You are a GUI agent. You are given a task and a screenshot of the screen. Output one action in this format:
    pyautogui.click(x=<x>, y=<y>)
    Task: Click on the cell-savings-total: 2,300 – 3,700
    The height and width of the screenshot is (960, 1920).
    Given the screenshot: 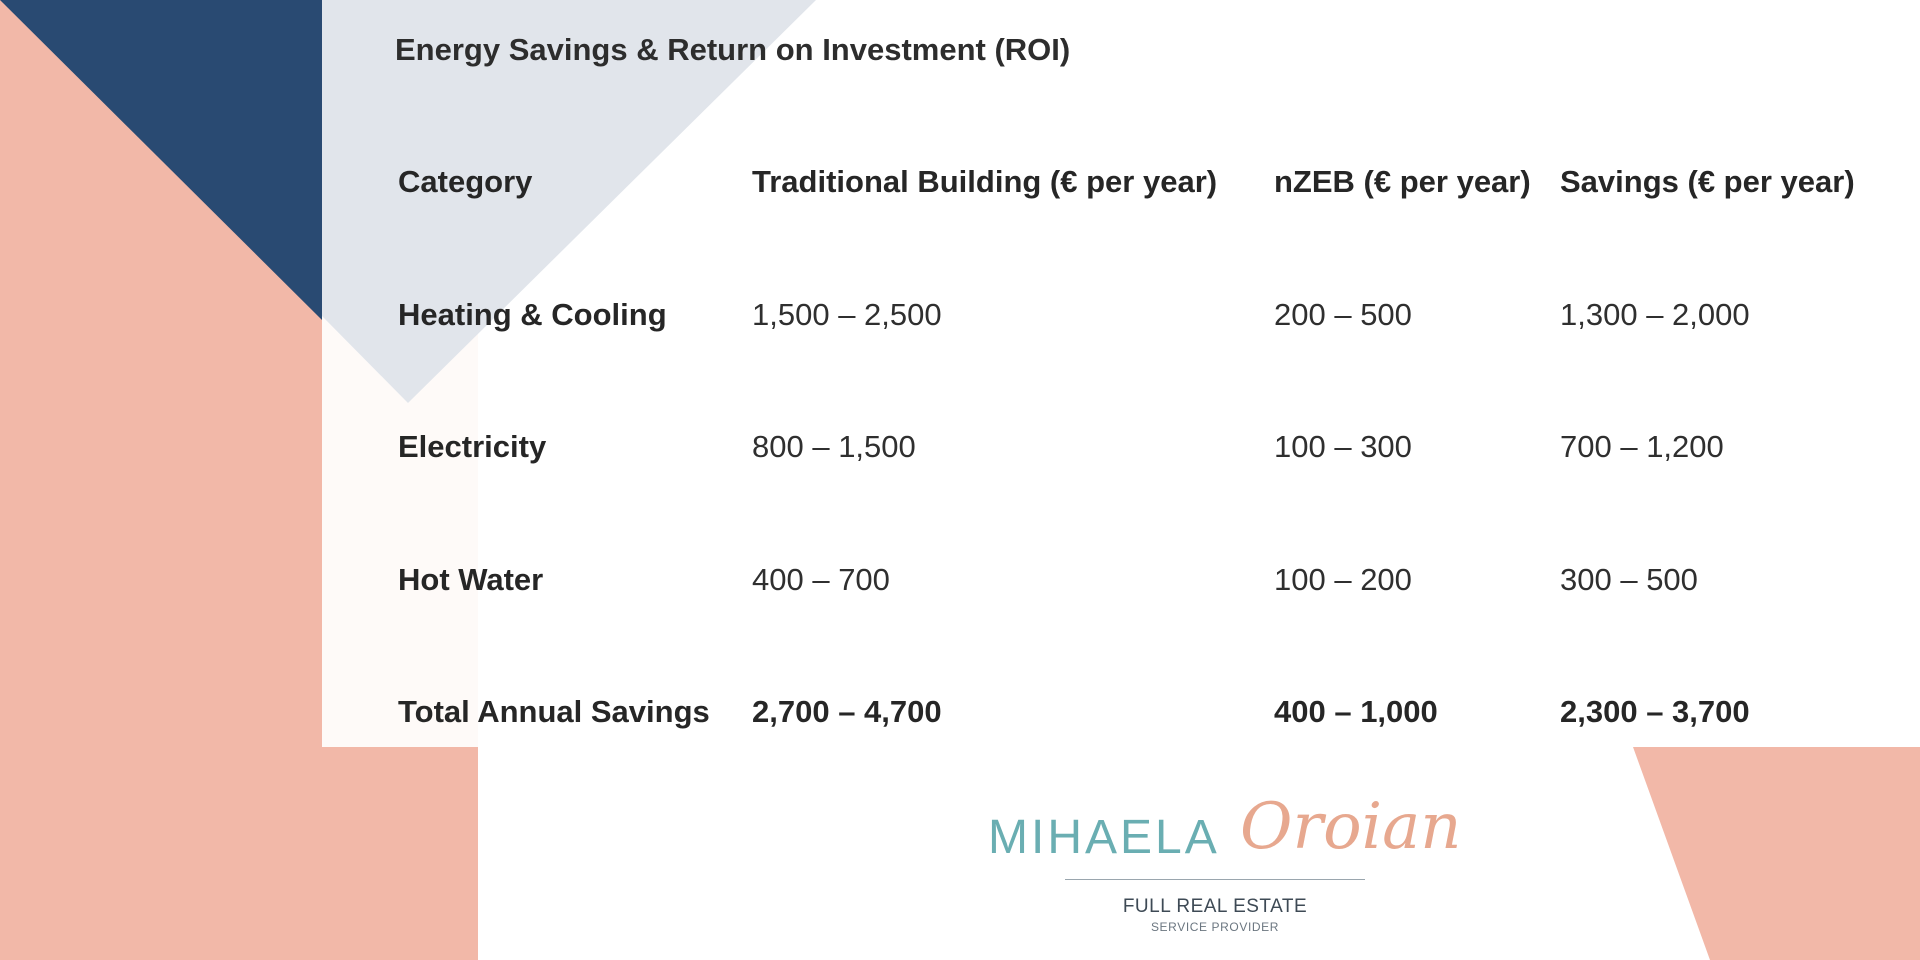 What is the action you would take?
    pyautogui.click(x=1655, y=711)
    